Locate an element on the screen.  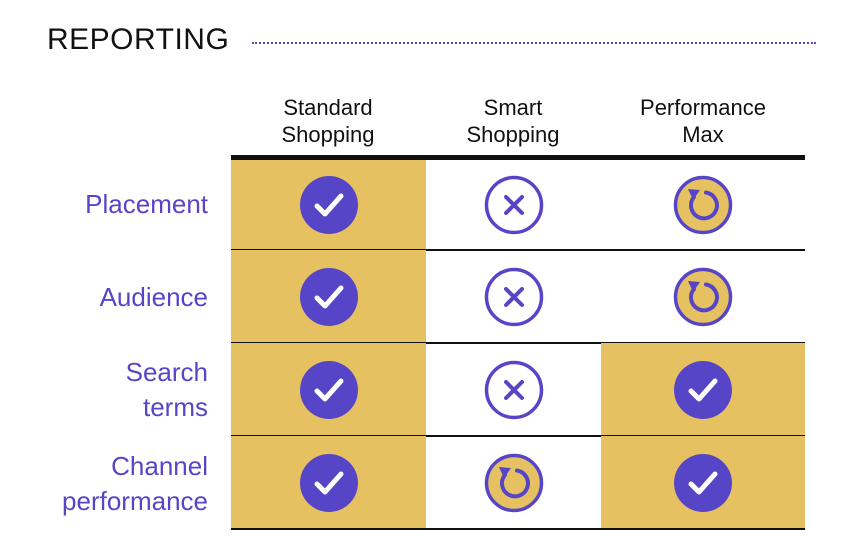
column-header-standard-shopping: Standard Shopping is located at coordinates (328, 121).